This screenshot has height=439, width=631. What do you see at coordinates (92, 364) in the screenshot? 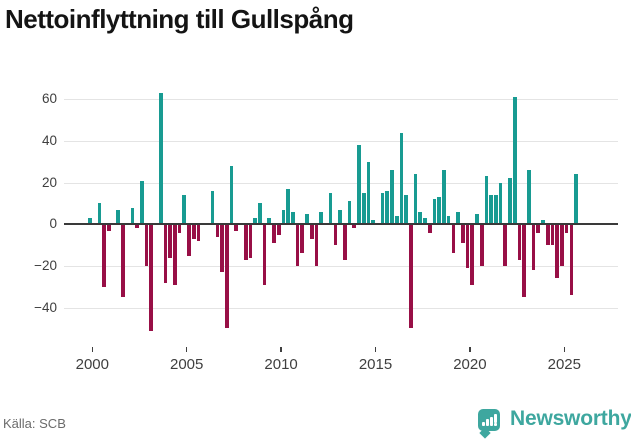
I see `x-tick-label: 2000` at bounding box center [92, 364].